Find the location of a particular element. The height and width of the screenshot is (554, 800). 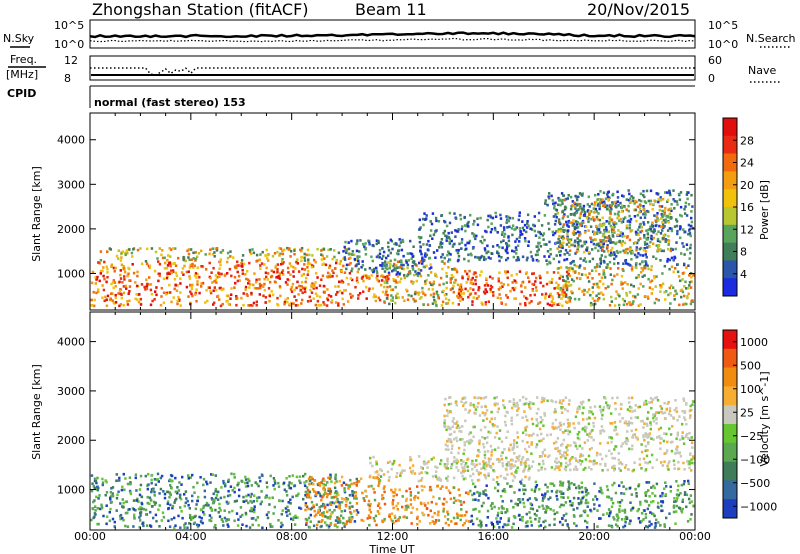

nsearch-series is located at coordinates (392, 40).